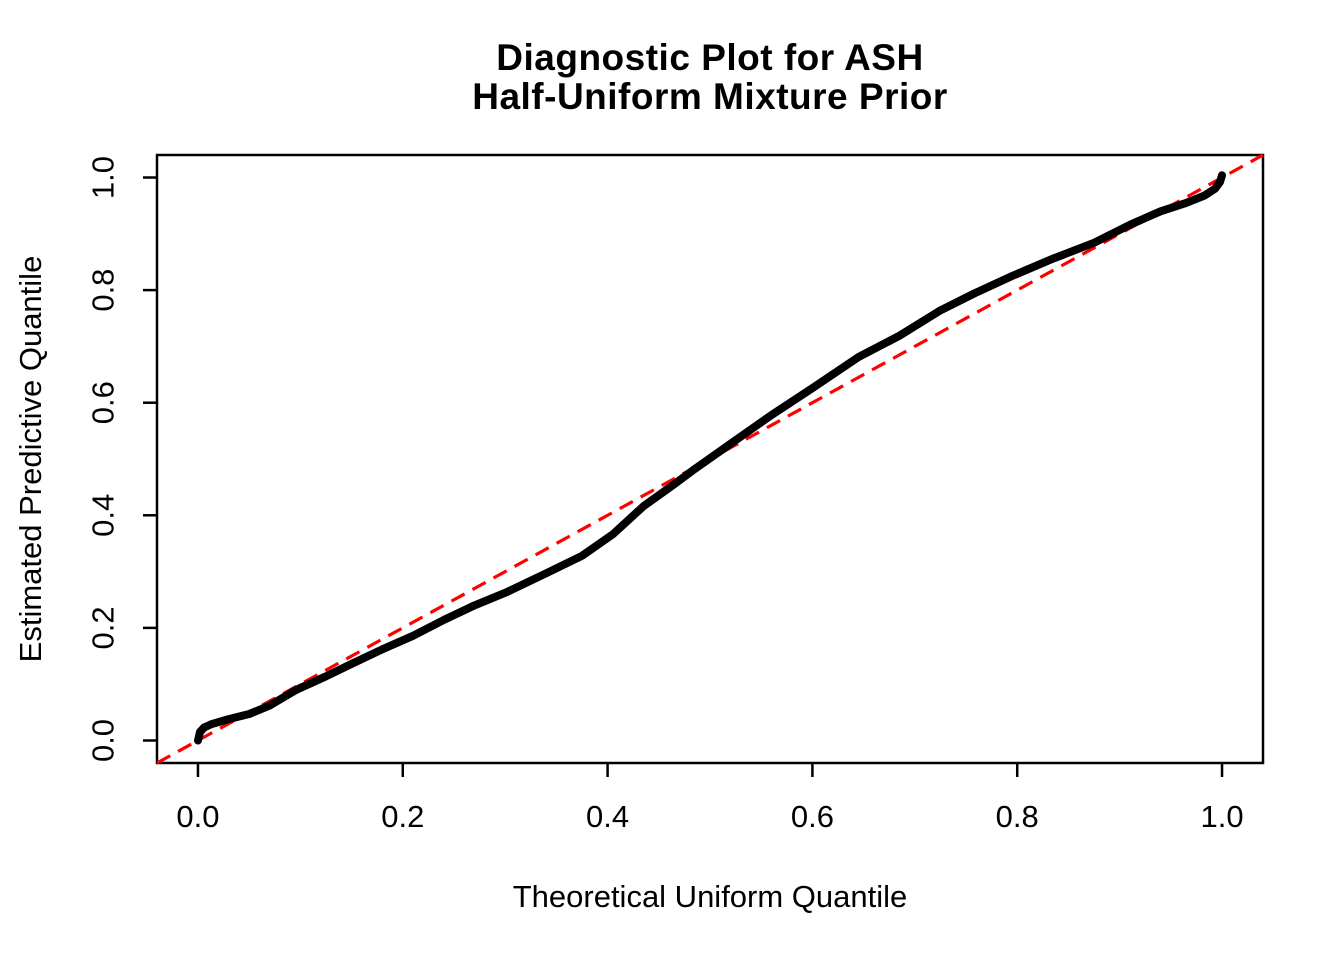  I want to click on x-axis-tick-label: 0.6, so click(812, 816).